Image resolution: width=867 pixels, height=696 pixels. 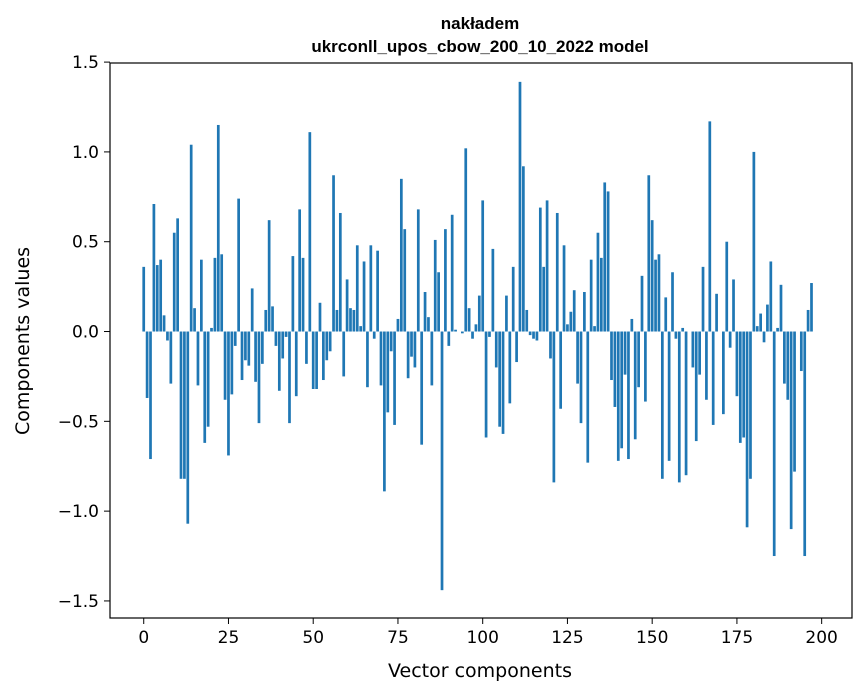 I want to click on chart-title-line-2: ukrconll_upos_cbow_200_10_2022 model, so click(x=479, y=46).